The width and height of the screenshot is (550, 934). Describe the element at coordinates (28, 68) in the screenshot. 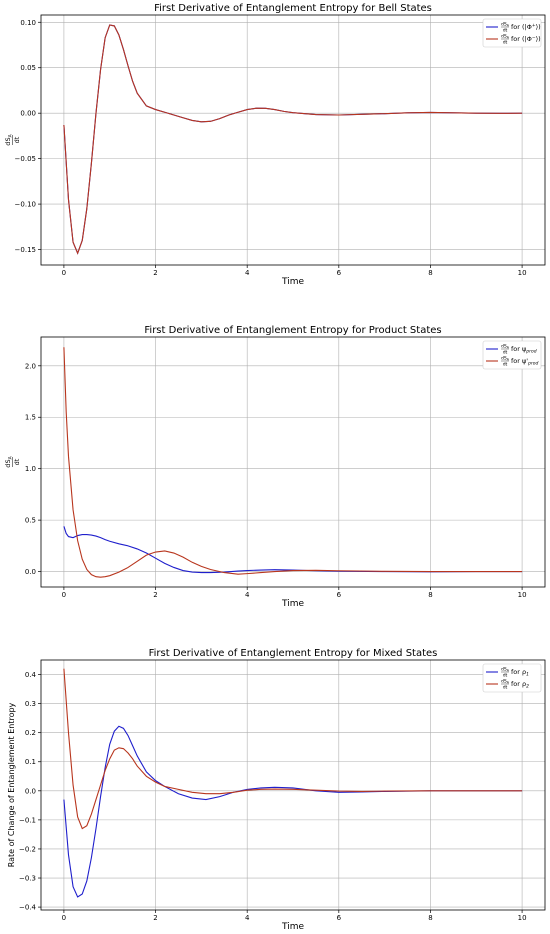

I see `y-tick-label: 0.05` at that location.